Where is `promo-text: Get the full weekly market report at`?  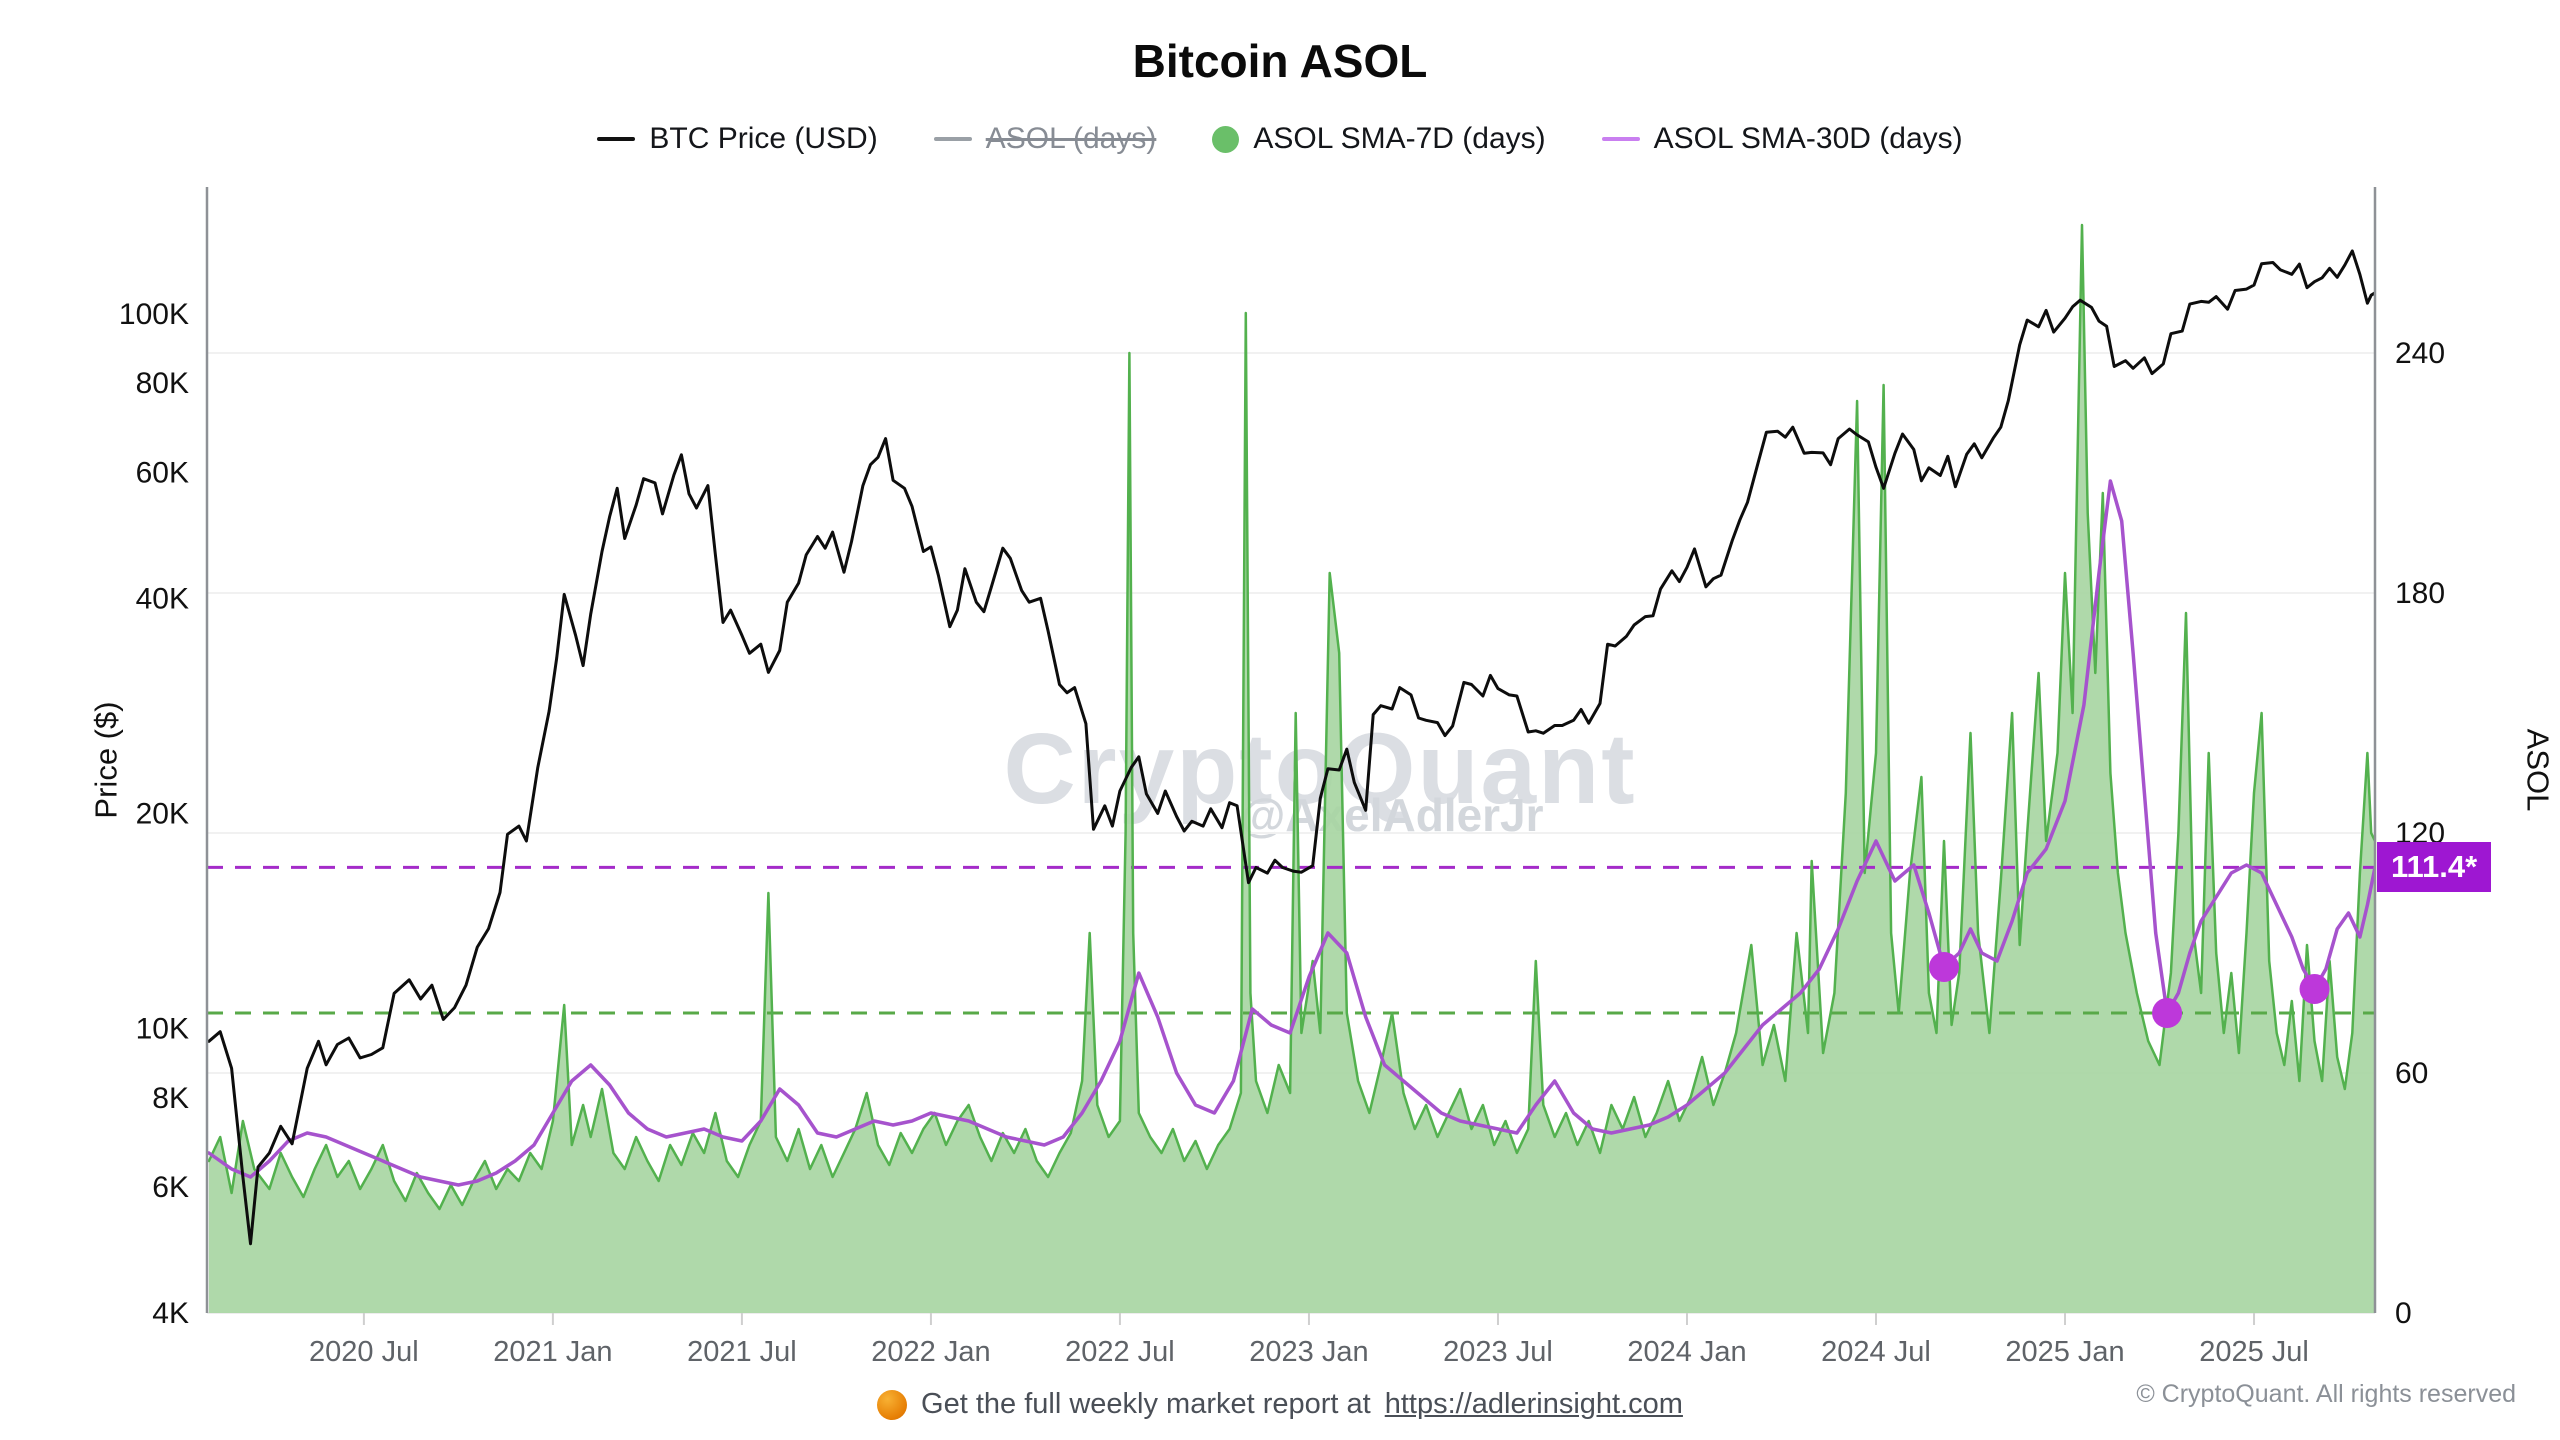 promo-text: Get the full weekly market report at is located at coordinates (1146, 1404).